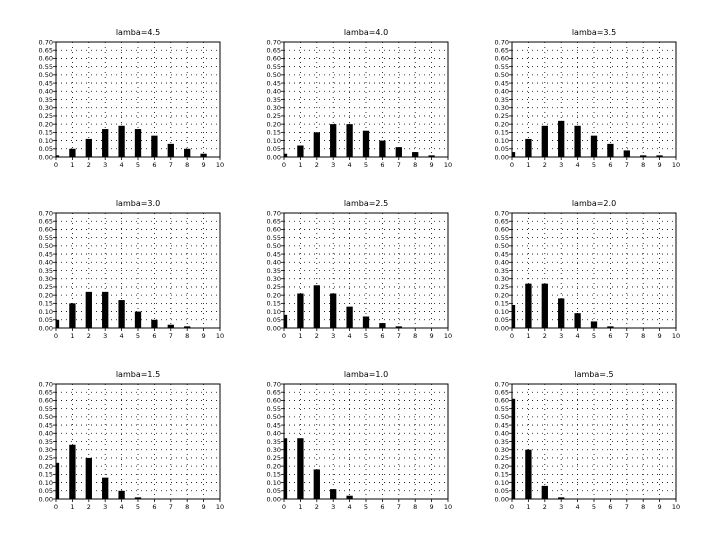  Describe the element at coordinates (415, 336) in the screenshot. I see `x-tick-label: 8` at that location.